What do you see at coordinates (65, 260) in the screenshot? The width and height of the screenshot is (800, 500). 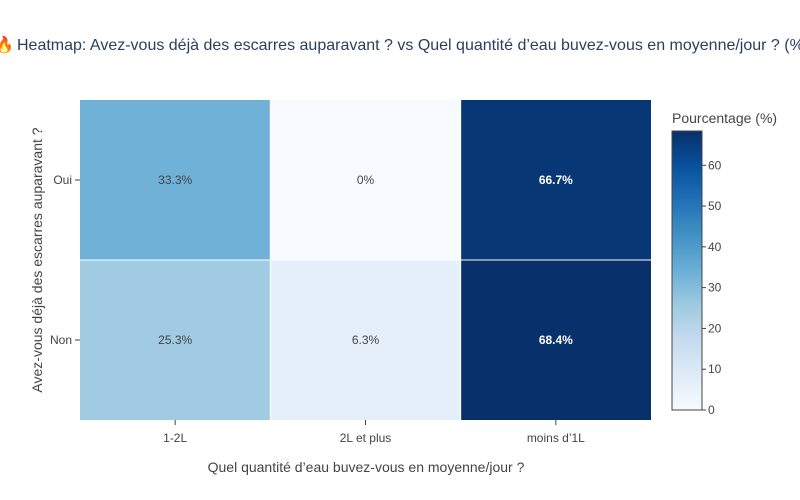 I see `y-axis-ticks: Oui Non` at bounding box center [65, 260].